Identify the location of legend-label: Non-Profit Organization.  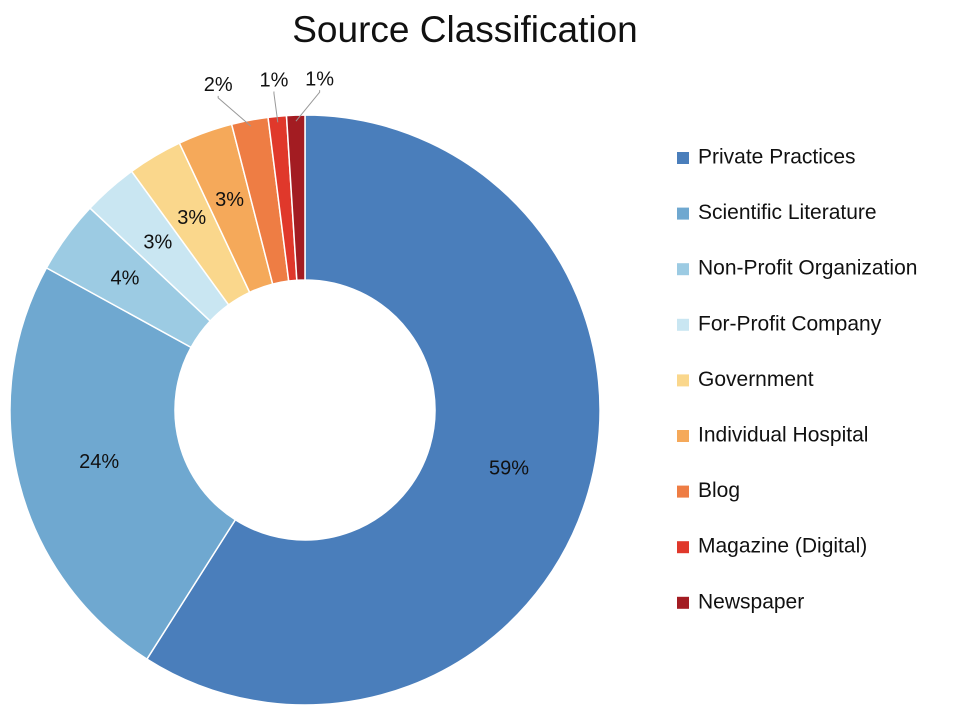
(807, 268).